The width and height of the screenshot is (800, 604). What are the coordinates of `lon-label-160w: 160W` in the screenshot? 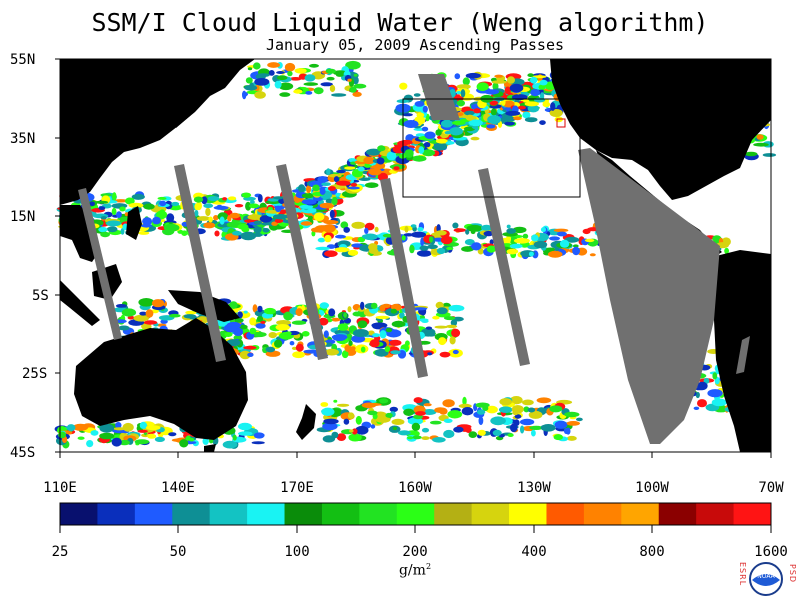 It's located at (415, 488).